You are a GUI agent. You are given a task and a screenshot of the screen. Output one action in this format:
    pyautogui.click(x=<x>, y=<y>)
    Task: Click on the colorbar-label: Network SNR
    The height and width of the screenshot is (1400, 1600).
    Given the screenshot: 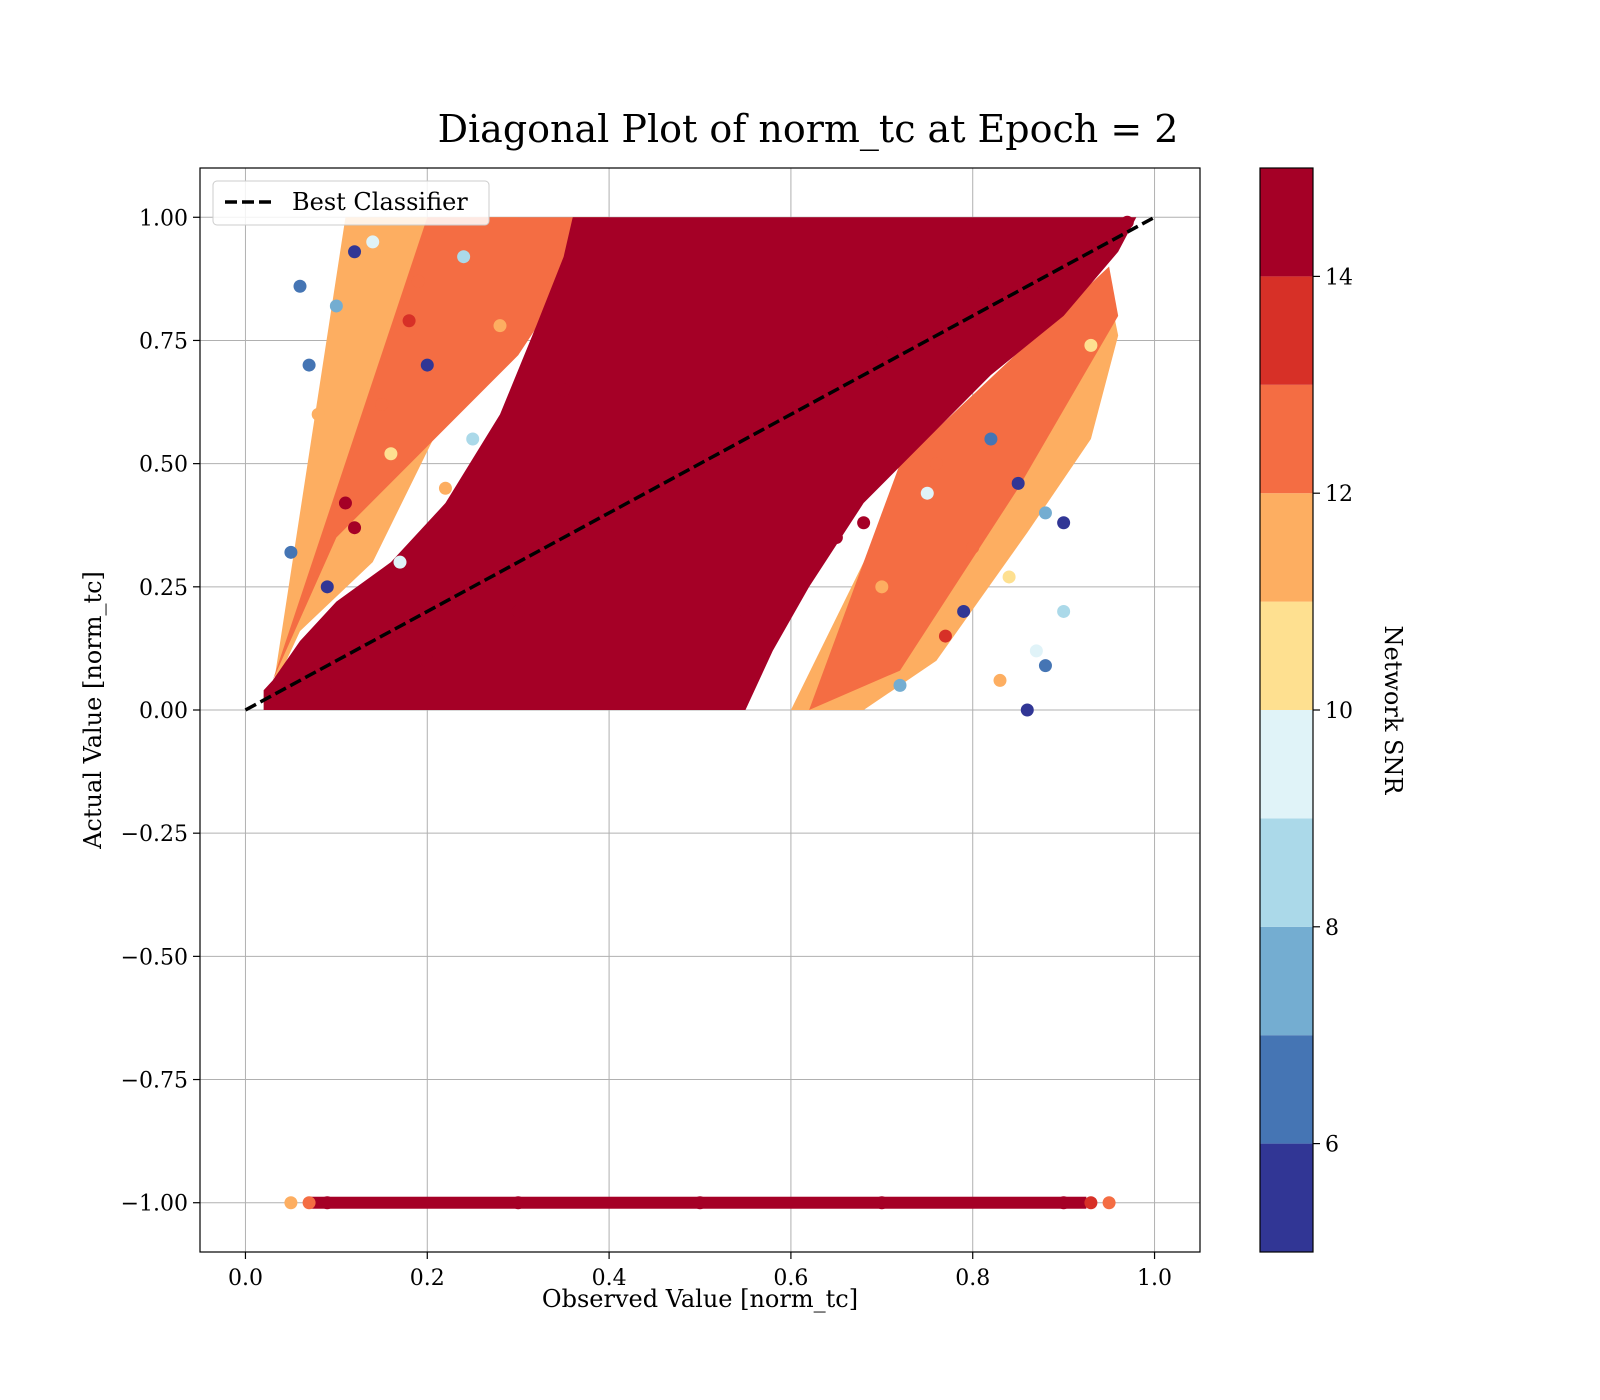 What is the action you would take?
    pyautogui.click(x=1393, y=711)
    